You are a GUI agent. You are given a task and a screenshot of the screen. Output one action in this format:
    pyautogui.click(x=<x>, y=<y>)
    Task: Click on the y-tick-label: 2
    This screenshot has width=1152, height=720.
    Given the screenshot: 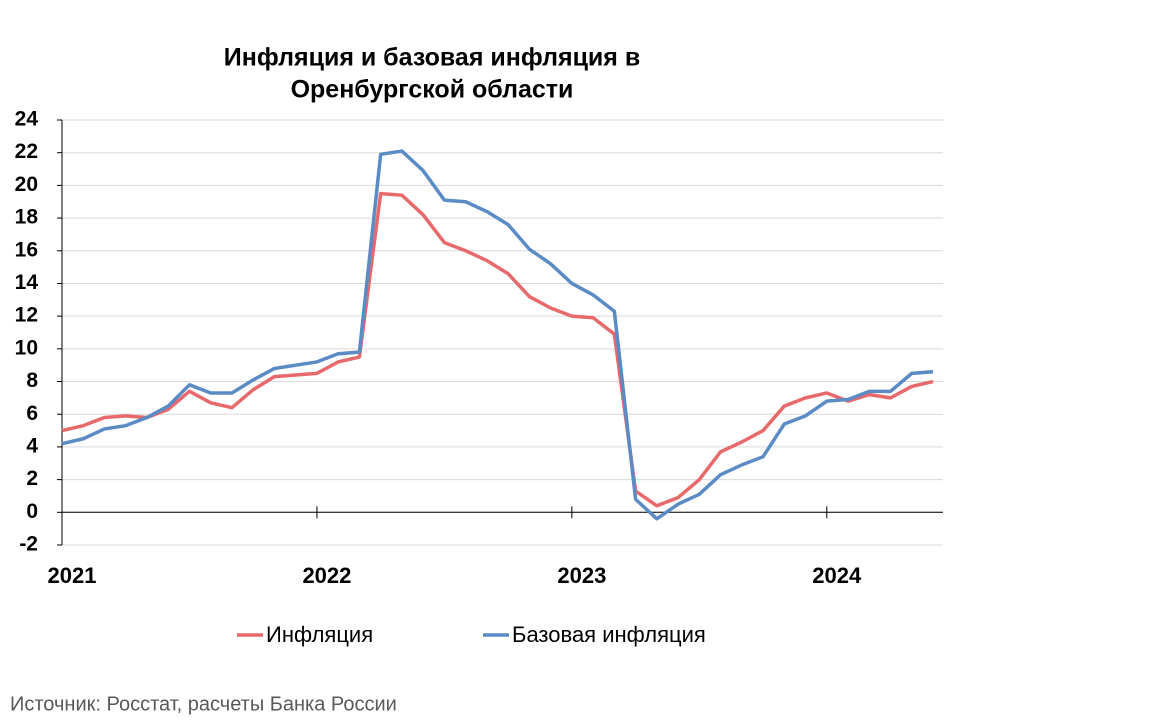 What is the action you would take?
    pyautogui.click(x=32, y=478)
    